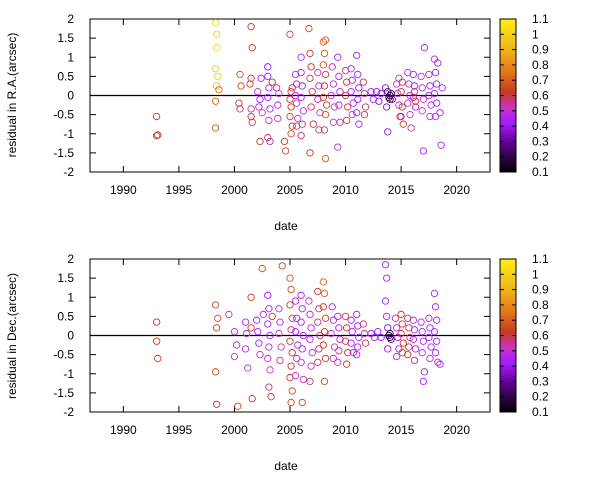 This screenshot has height=480, width=600. I want to click on ra-colorbar-label: 0.9, so click(540, 50).